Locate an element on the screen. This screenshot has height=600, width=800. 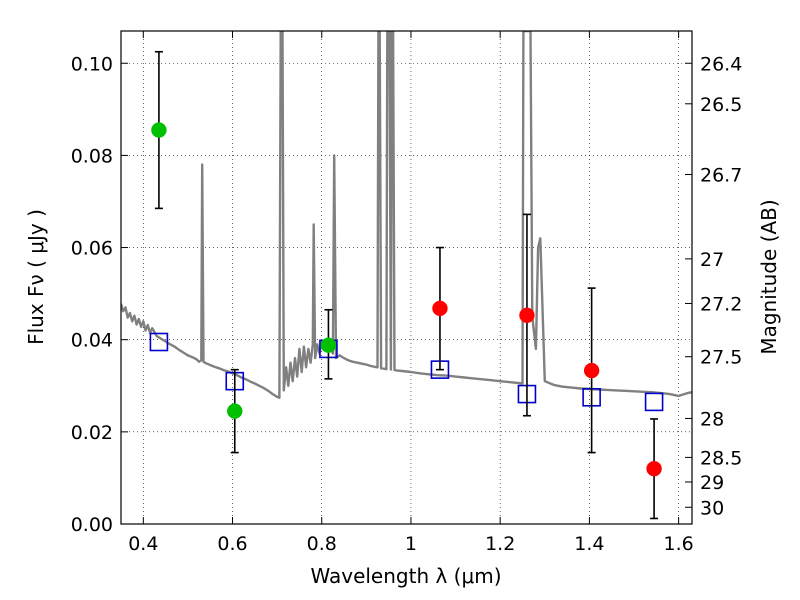
y-axis-right-title: Magnitude (AB) is located at coordinates (769, 276).